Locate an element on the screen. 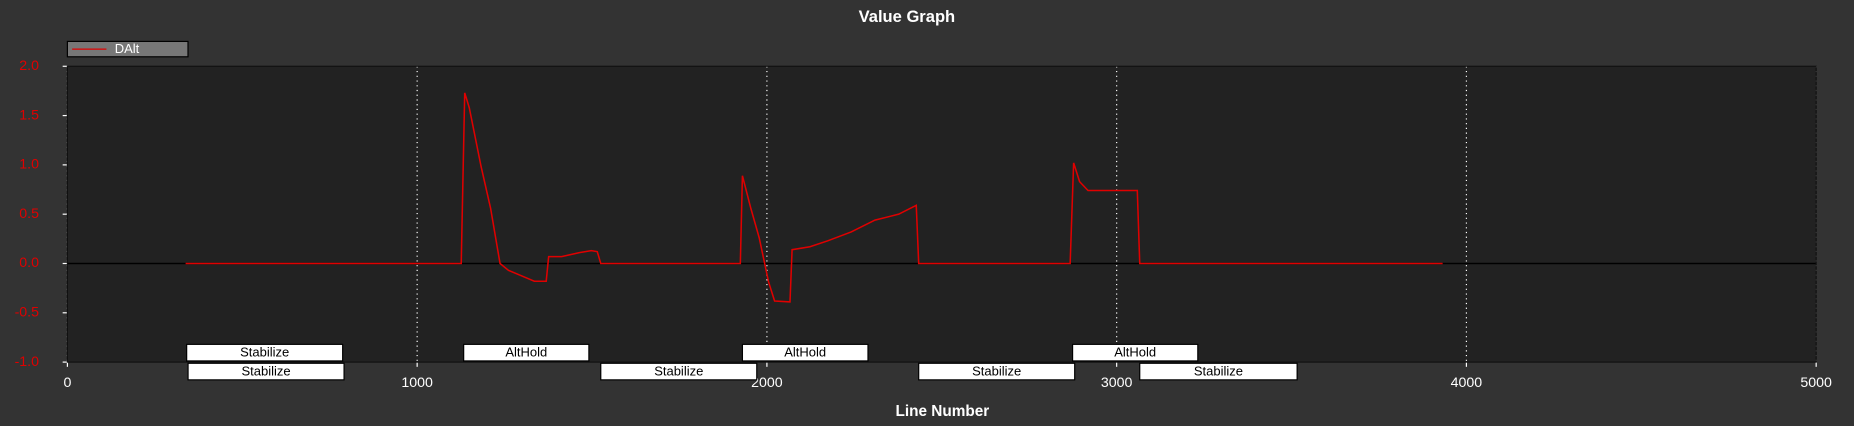 This screenshot has height=426, width=1854. legend-box is located at coordinates (127, 49).